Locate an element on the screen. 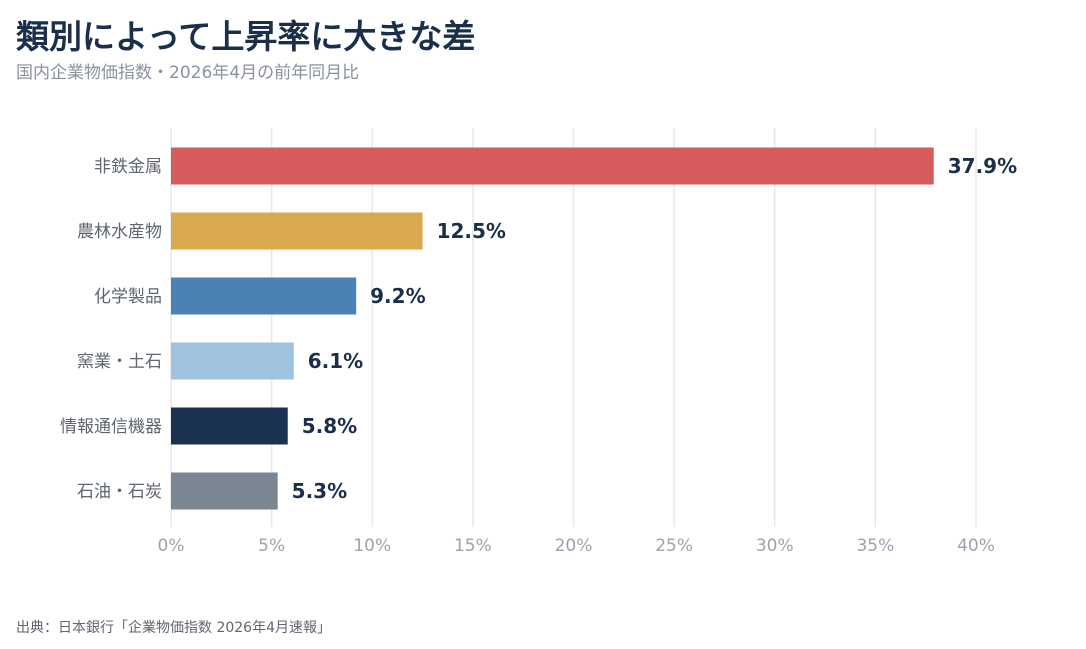 The width and height of the screenshot is (1086, 649). x-tick-label: 30% is located at coordinates (775, 546).